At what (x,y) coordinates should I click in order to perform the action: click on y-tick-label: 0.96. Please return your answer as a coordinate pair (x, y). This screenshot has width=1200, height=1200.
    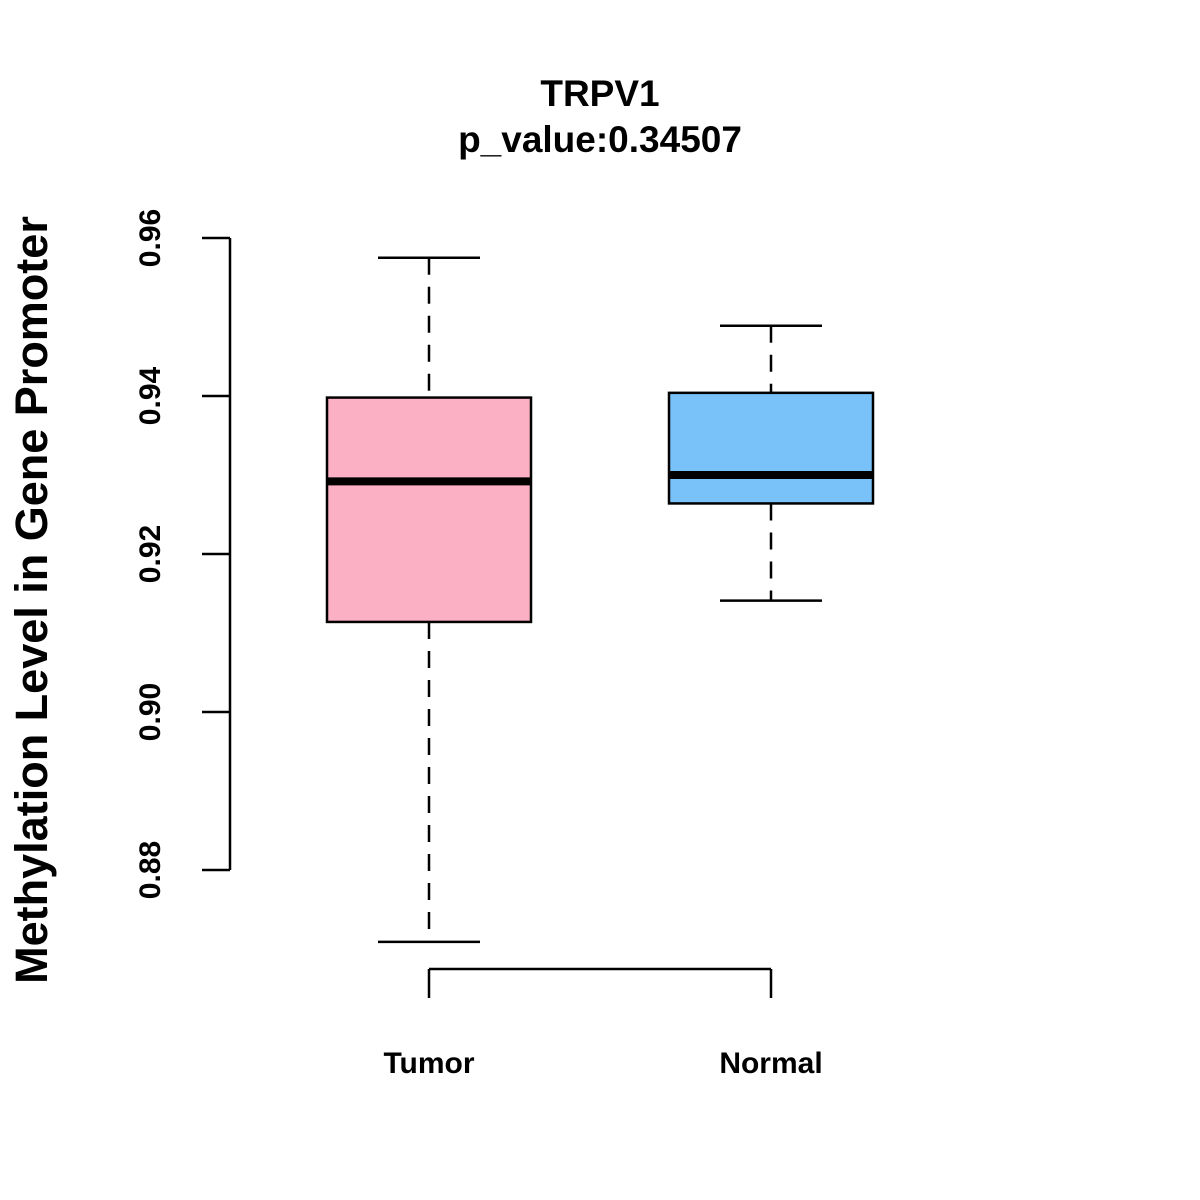
    Looking at the image, I should click on (150, 238).